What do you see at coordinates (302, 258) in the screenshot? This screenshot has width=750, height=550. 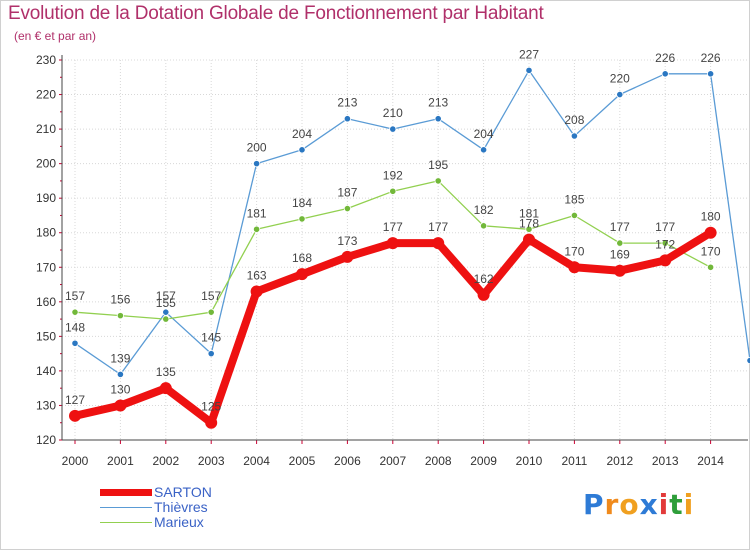 I see `data-label: 168` at bounding box center [302, 258].